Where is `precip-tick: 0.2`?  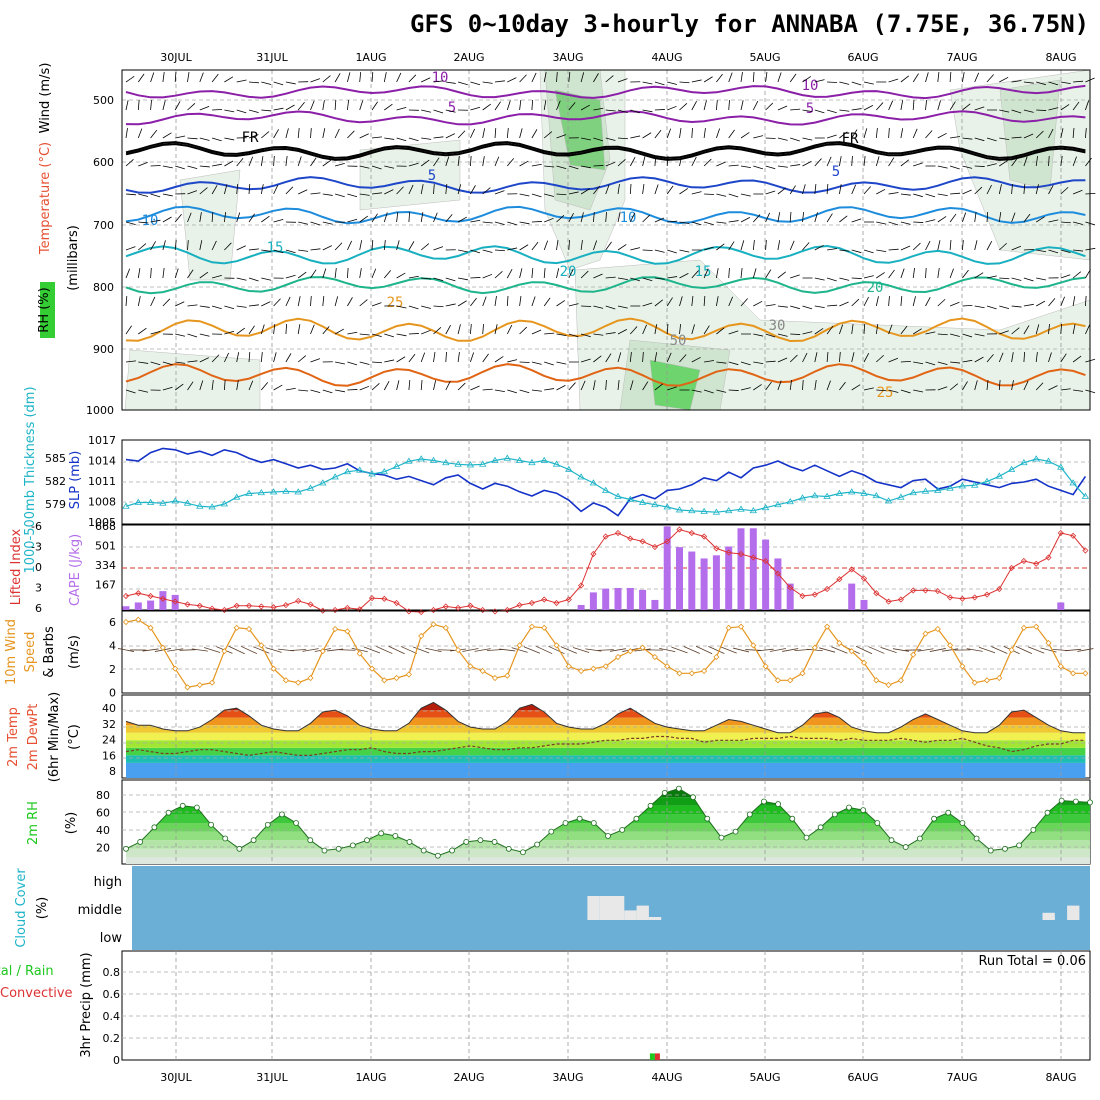 precip-tick: 0.2 is located at coordinates (112, 1038).